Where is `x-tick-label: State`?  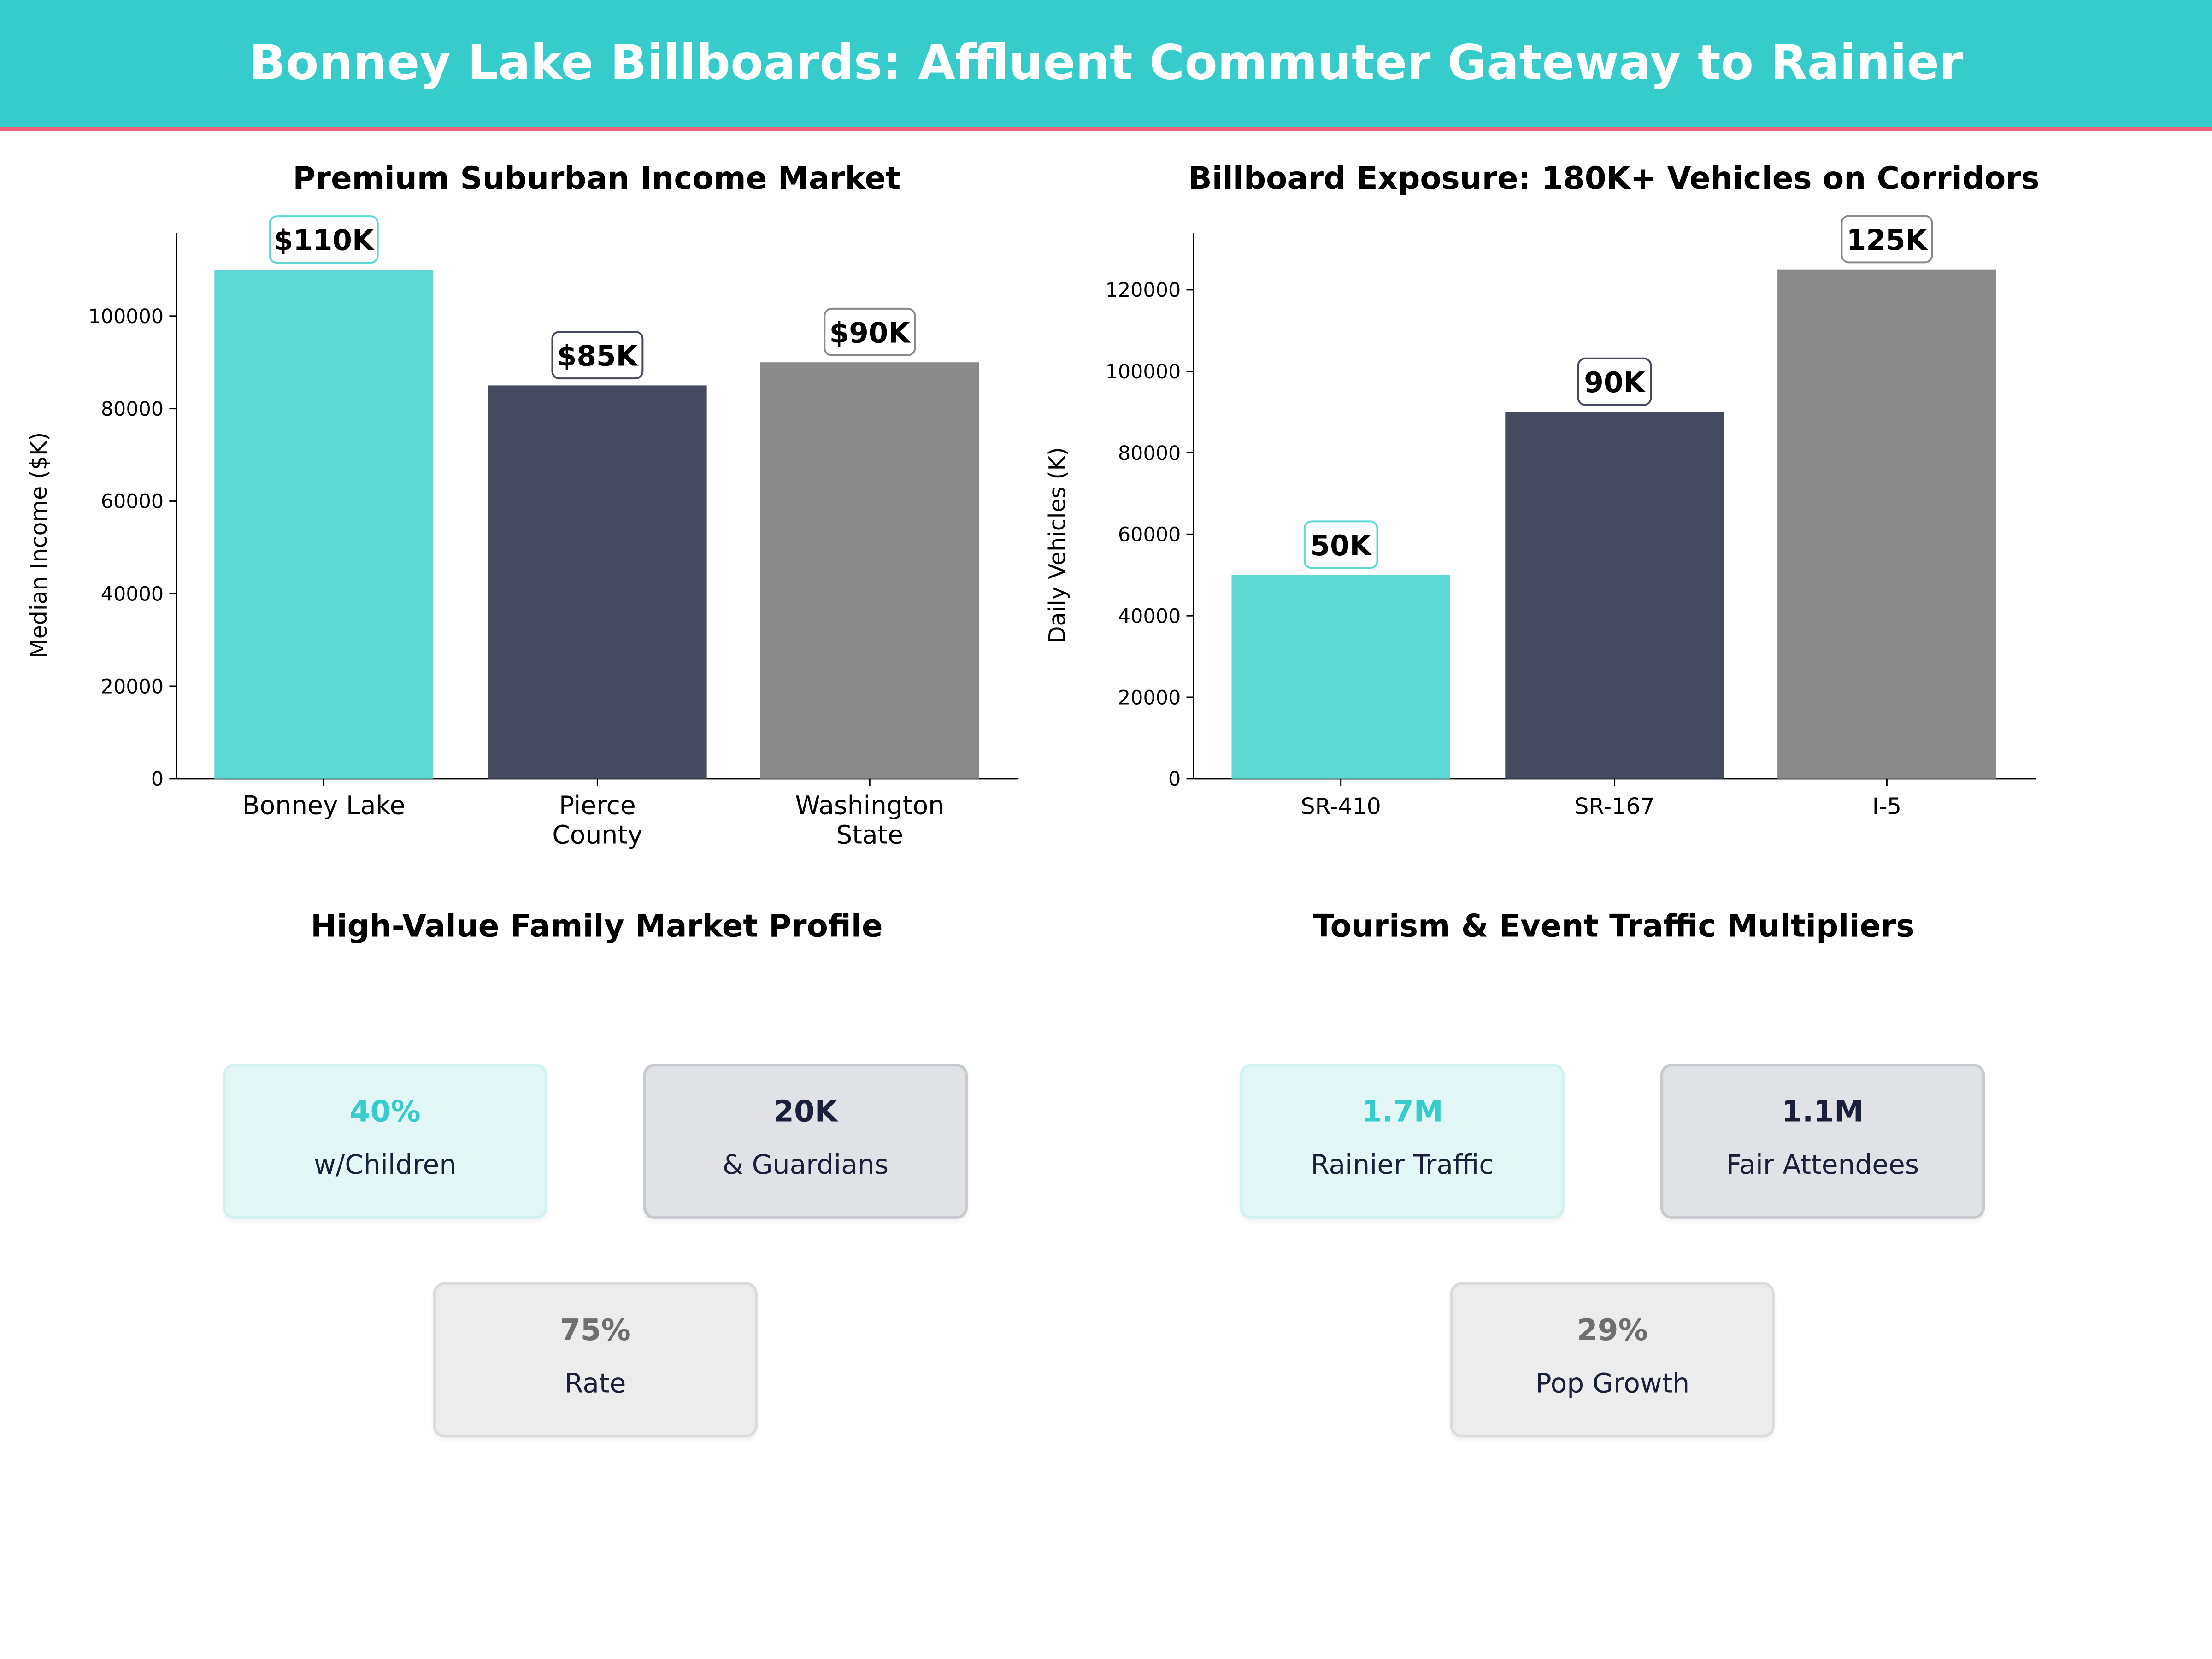
x-tick-label: State is located at coordinates (869, 835).